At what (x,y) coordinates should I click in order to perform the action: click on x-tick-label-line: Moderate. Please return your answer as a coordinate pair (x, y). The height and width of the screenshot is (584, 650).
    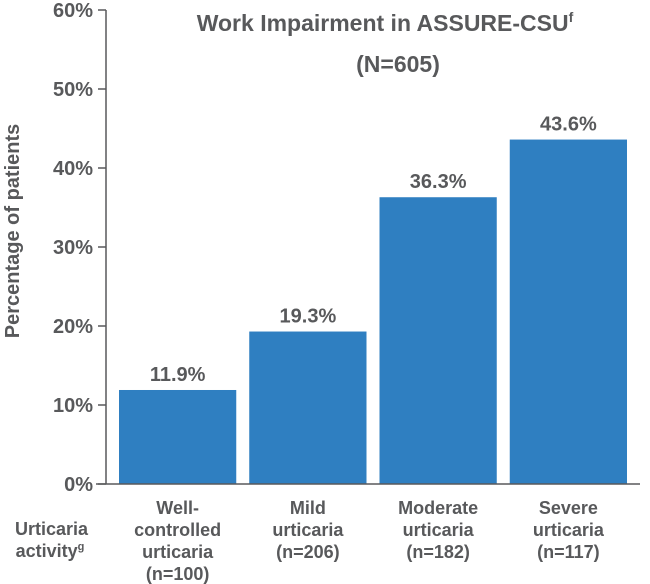
    Looking at the image, I should click on (438, 508).